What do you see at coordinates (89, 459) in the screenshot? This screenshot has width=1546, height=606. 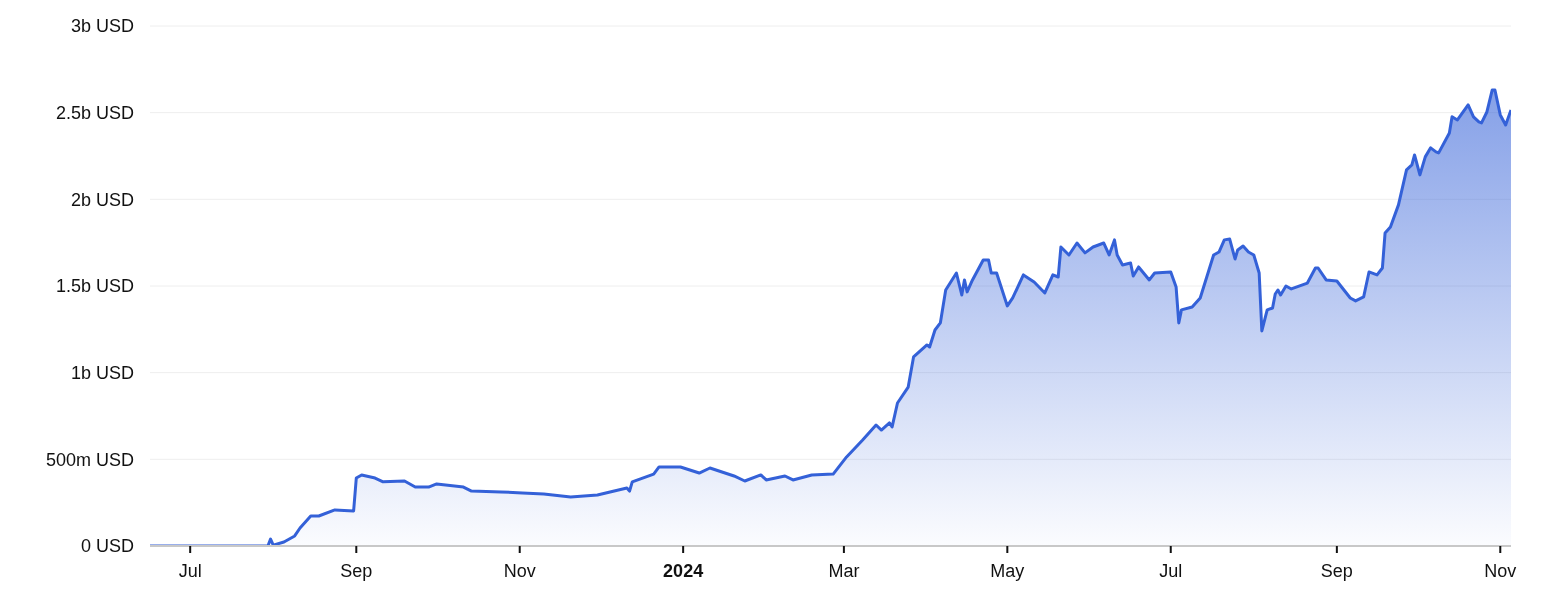 I see `y-tick-label: 500m USD` at bounding box center [89, 459].